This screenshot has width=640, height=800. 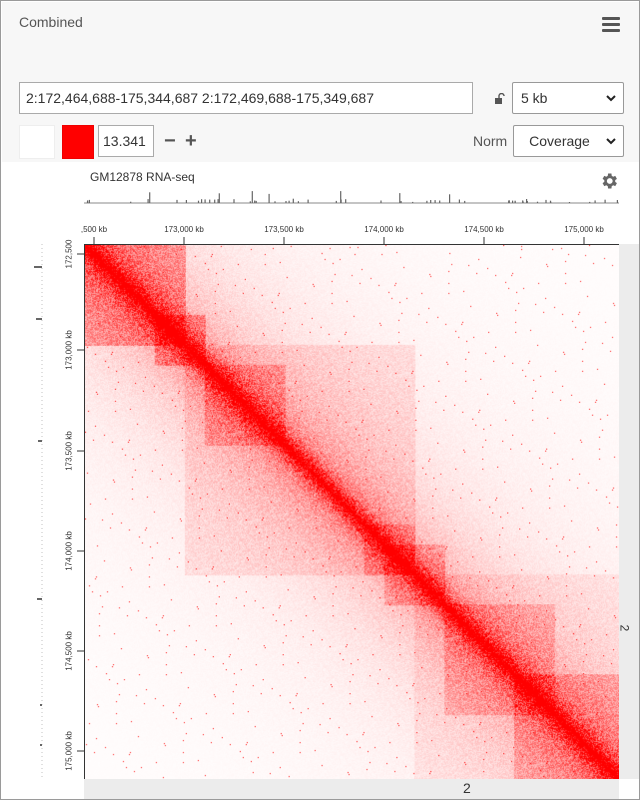 What do you see at coordinates (170, 141) in the screenshot?
I see `decrease-color-button: −` at bounding box center [170, 141].